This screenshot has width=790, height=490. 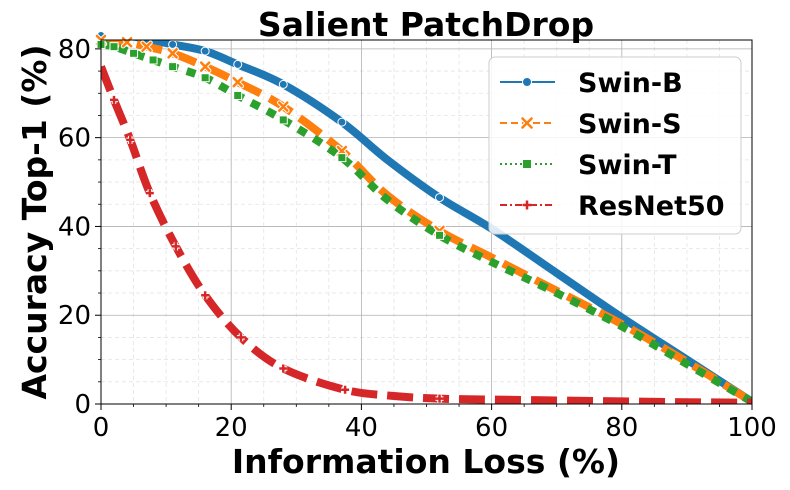 I want to click on legend-marker-swin-t, so click(x=527, y=164).